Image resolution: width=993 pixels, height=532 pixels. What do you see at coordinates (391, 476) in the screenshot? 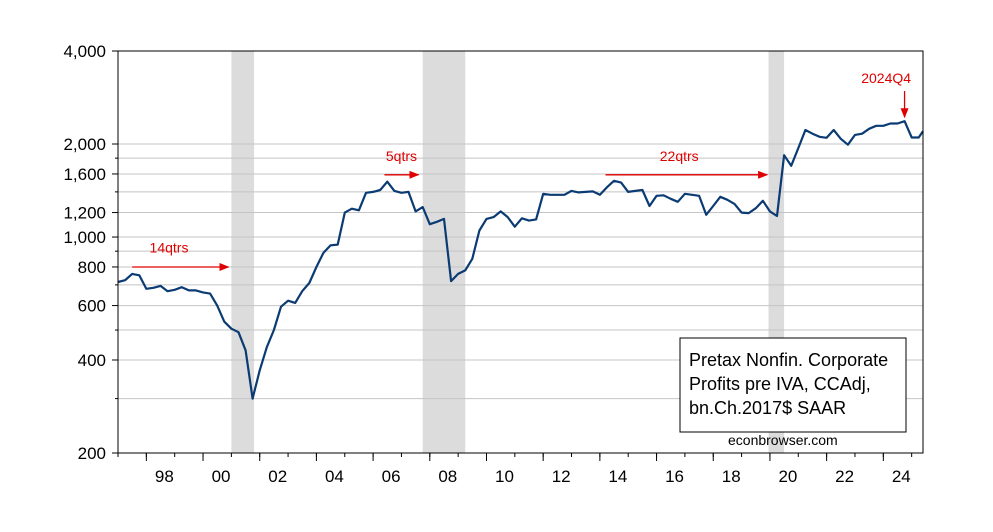
I see `x-tick-label-06: 06` at bounding box center [391, 476].